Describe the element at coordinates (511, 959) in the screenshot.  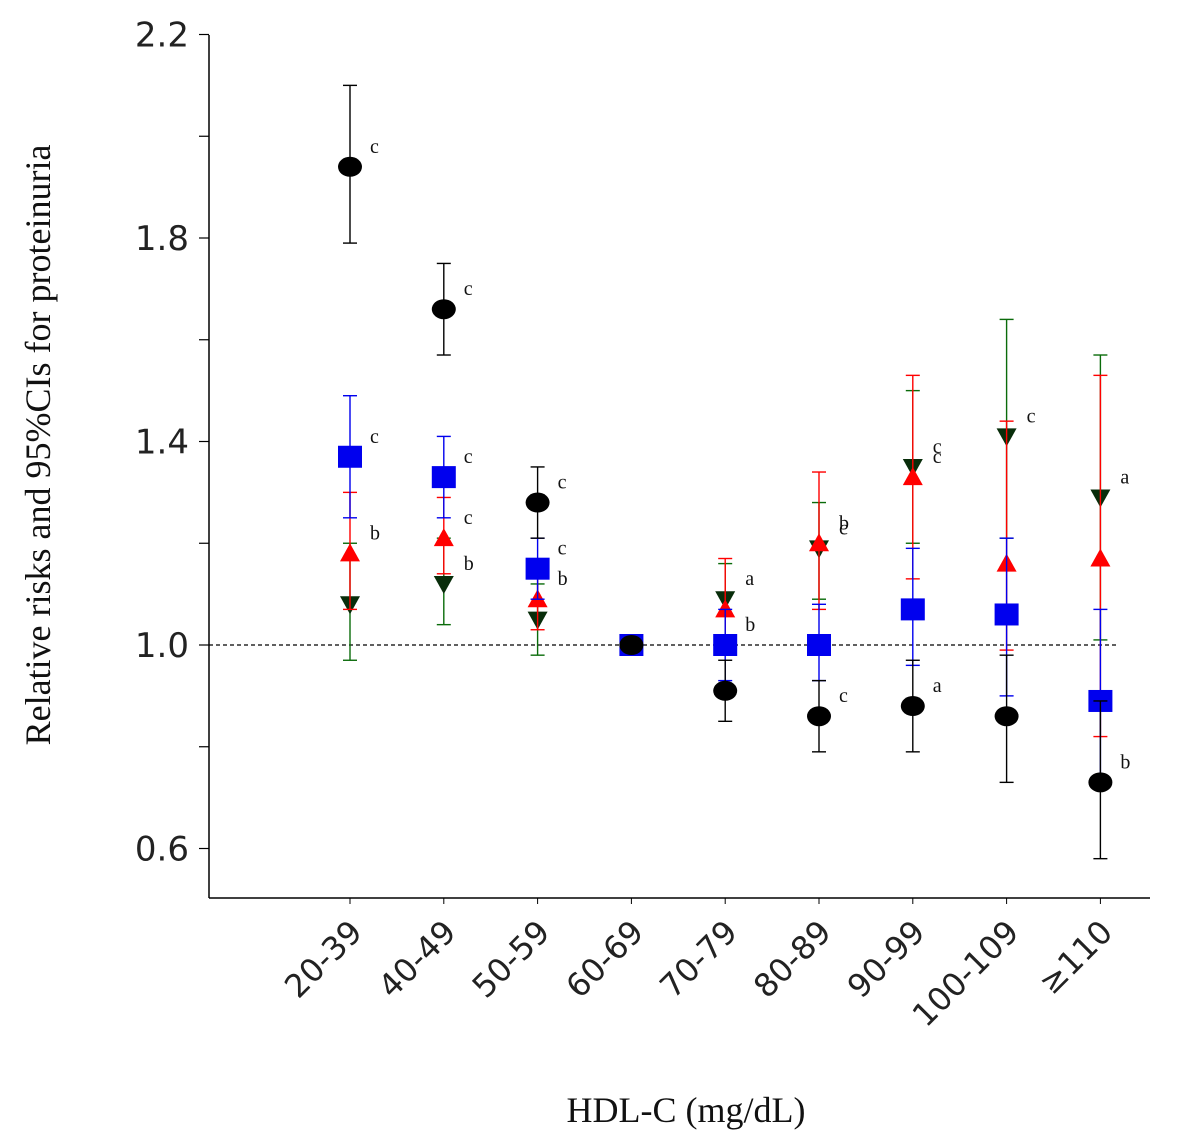
I see `x-tick-label: 50-59` at that location.